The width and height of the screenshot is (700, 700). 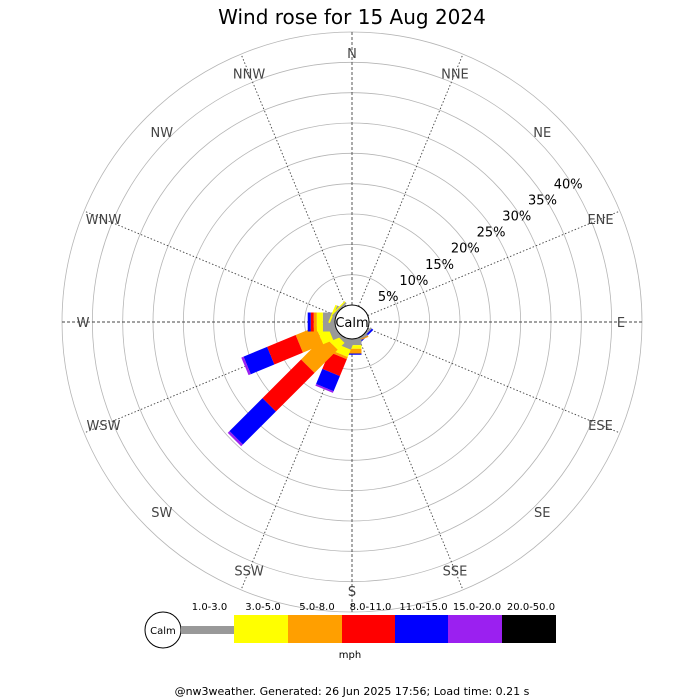 What do you see at coordinates (83, 323) in the screenshot?
I see `direction-label-W: W` at bounding box center [83, 323].